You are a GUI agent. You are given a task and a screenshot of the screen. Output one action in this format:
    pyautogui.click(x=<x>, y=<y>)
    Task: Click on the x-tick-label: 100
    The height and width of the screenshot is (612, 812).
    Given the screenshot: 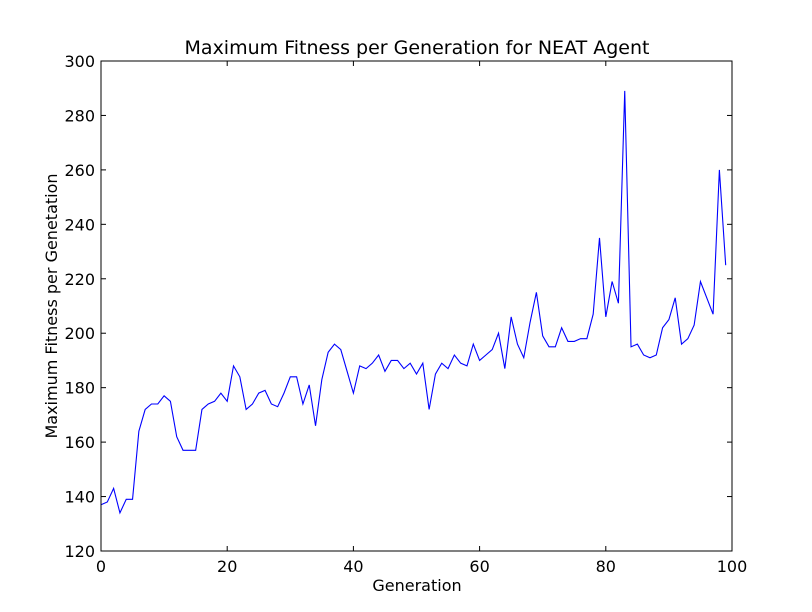 What is the action you would take?
    pyautogui.click(x=732, y=566)
    